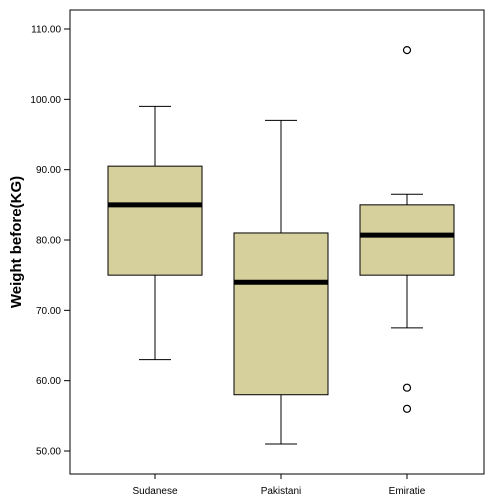 The image size is (500, 502). I want to click on y-tick-label: 70.00, so click(48, 311).